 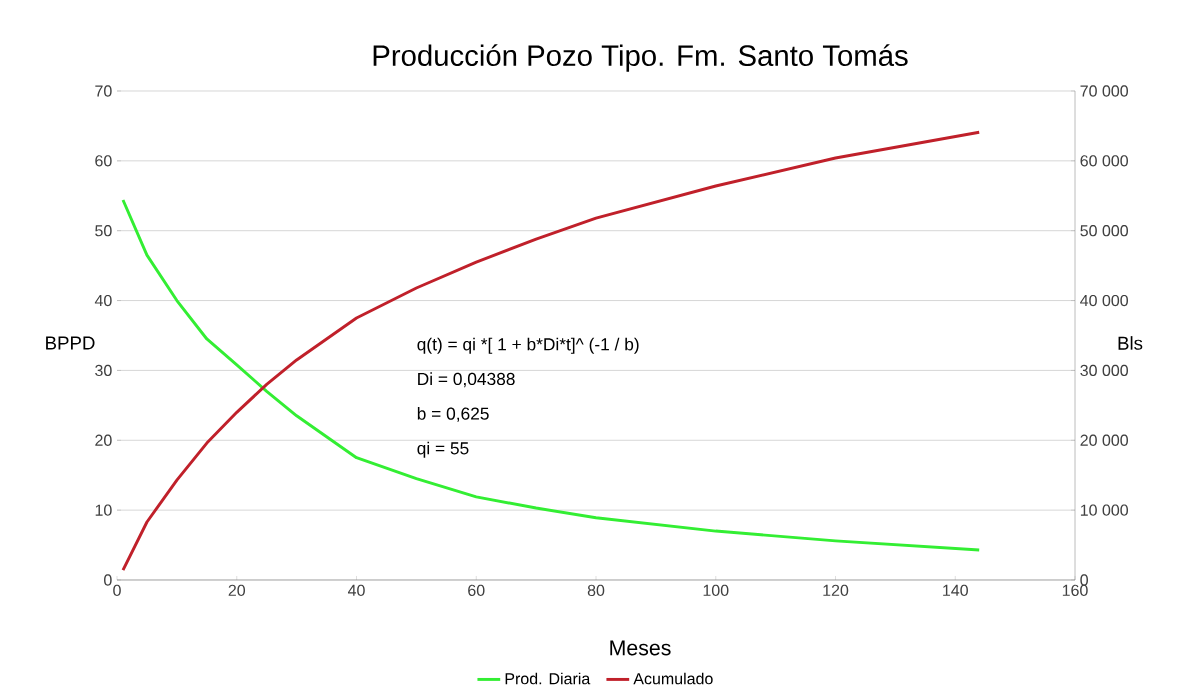 I want to click on y2-tick-label: 10 000, so click(x=1104, y=510).